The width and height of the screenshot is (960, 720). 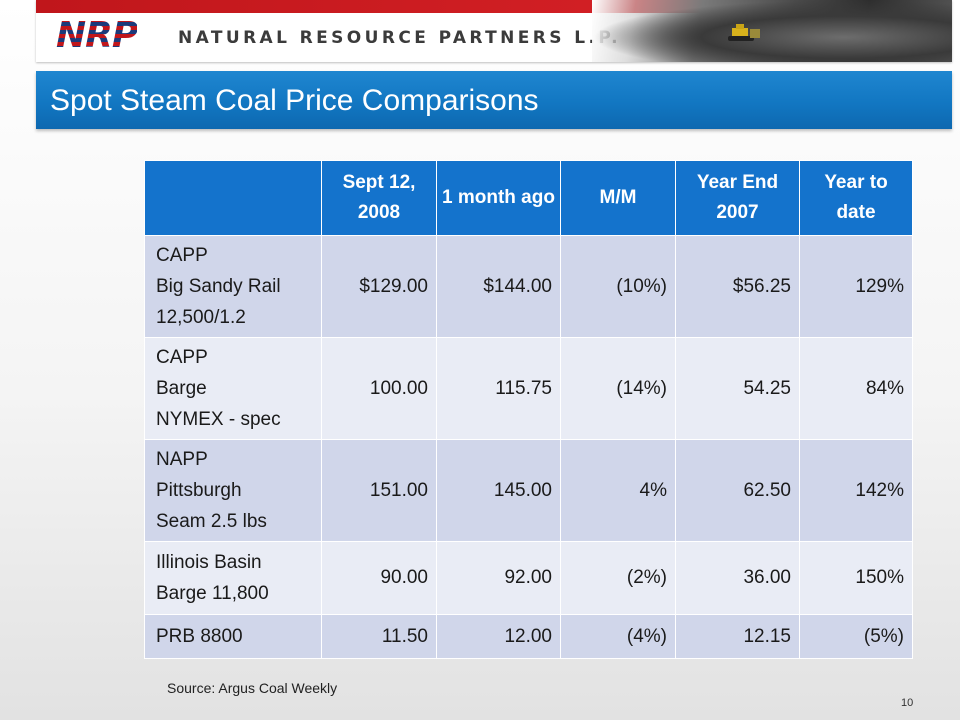 I want to click on row-label-line: Illinois Basin, so click(x=209, y=562).